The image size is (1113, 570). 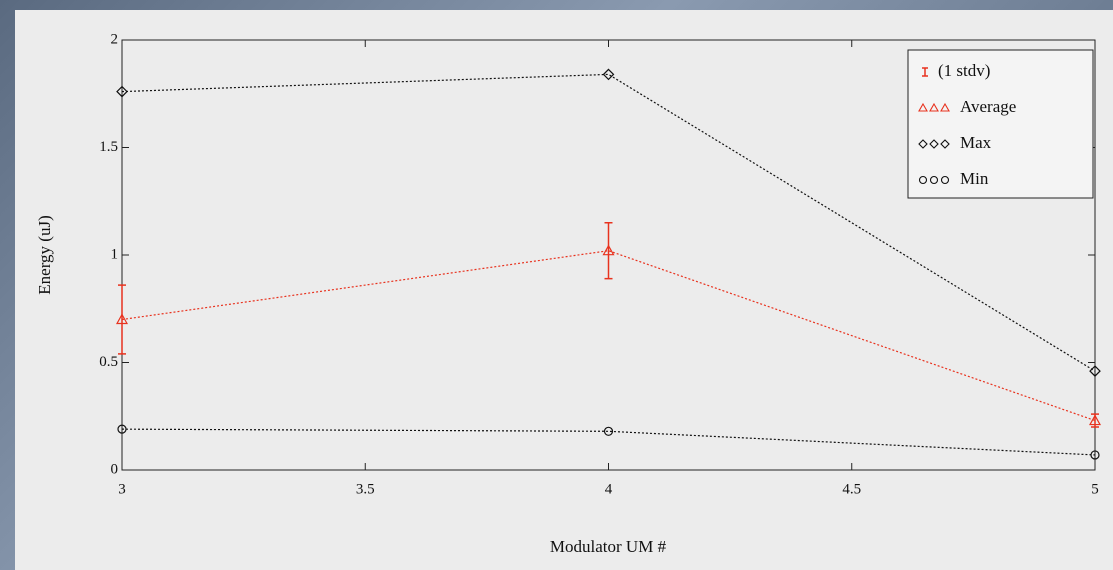 I want to click on x-tick-label: 3.5, so click(x=365, y=489).